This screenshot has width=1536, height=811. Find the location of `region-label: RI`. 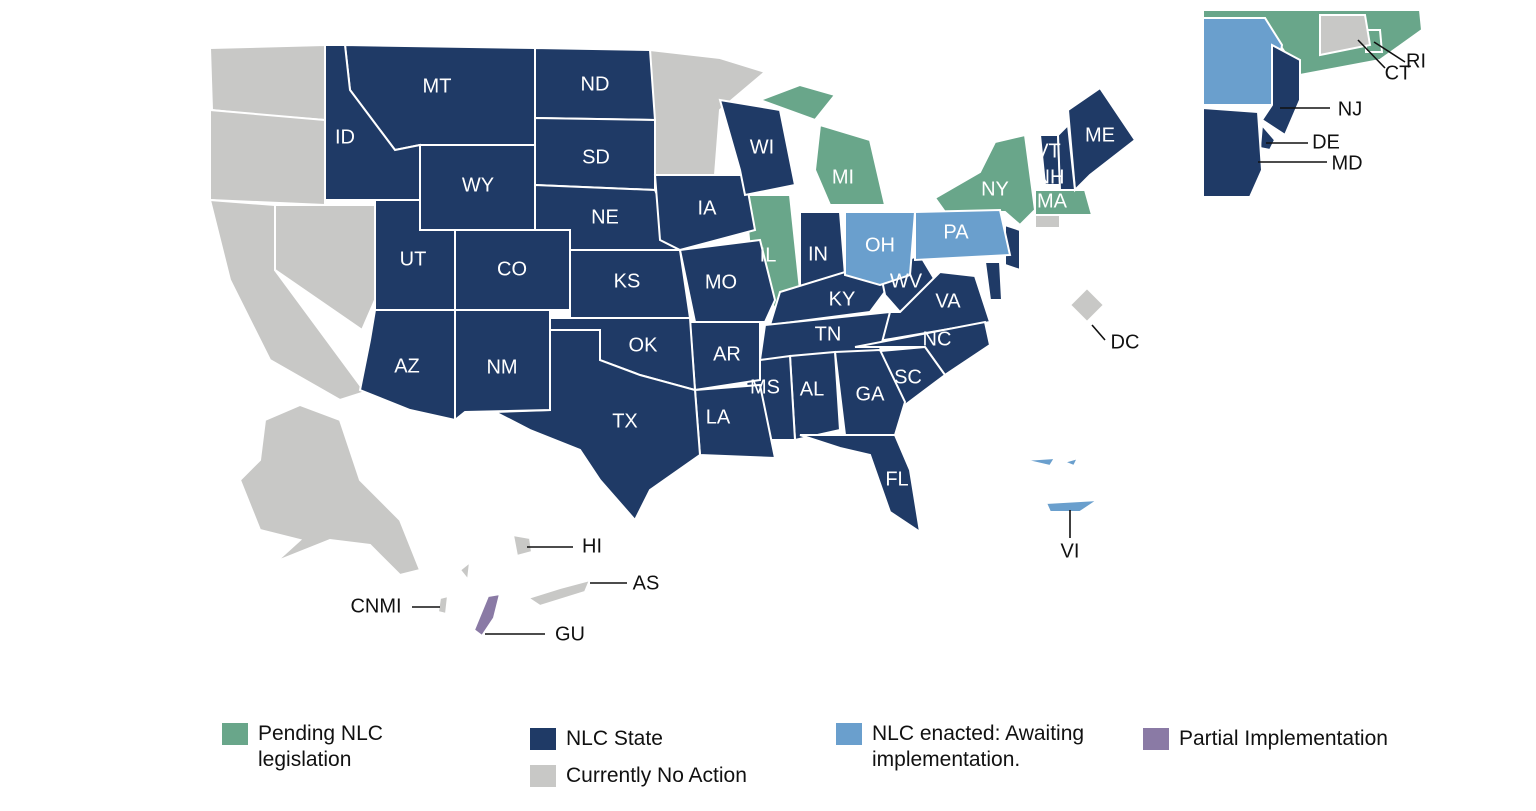

region-label: RI is located at coordinates (1416, 61).